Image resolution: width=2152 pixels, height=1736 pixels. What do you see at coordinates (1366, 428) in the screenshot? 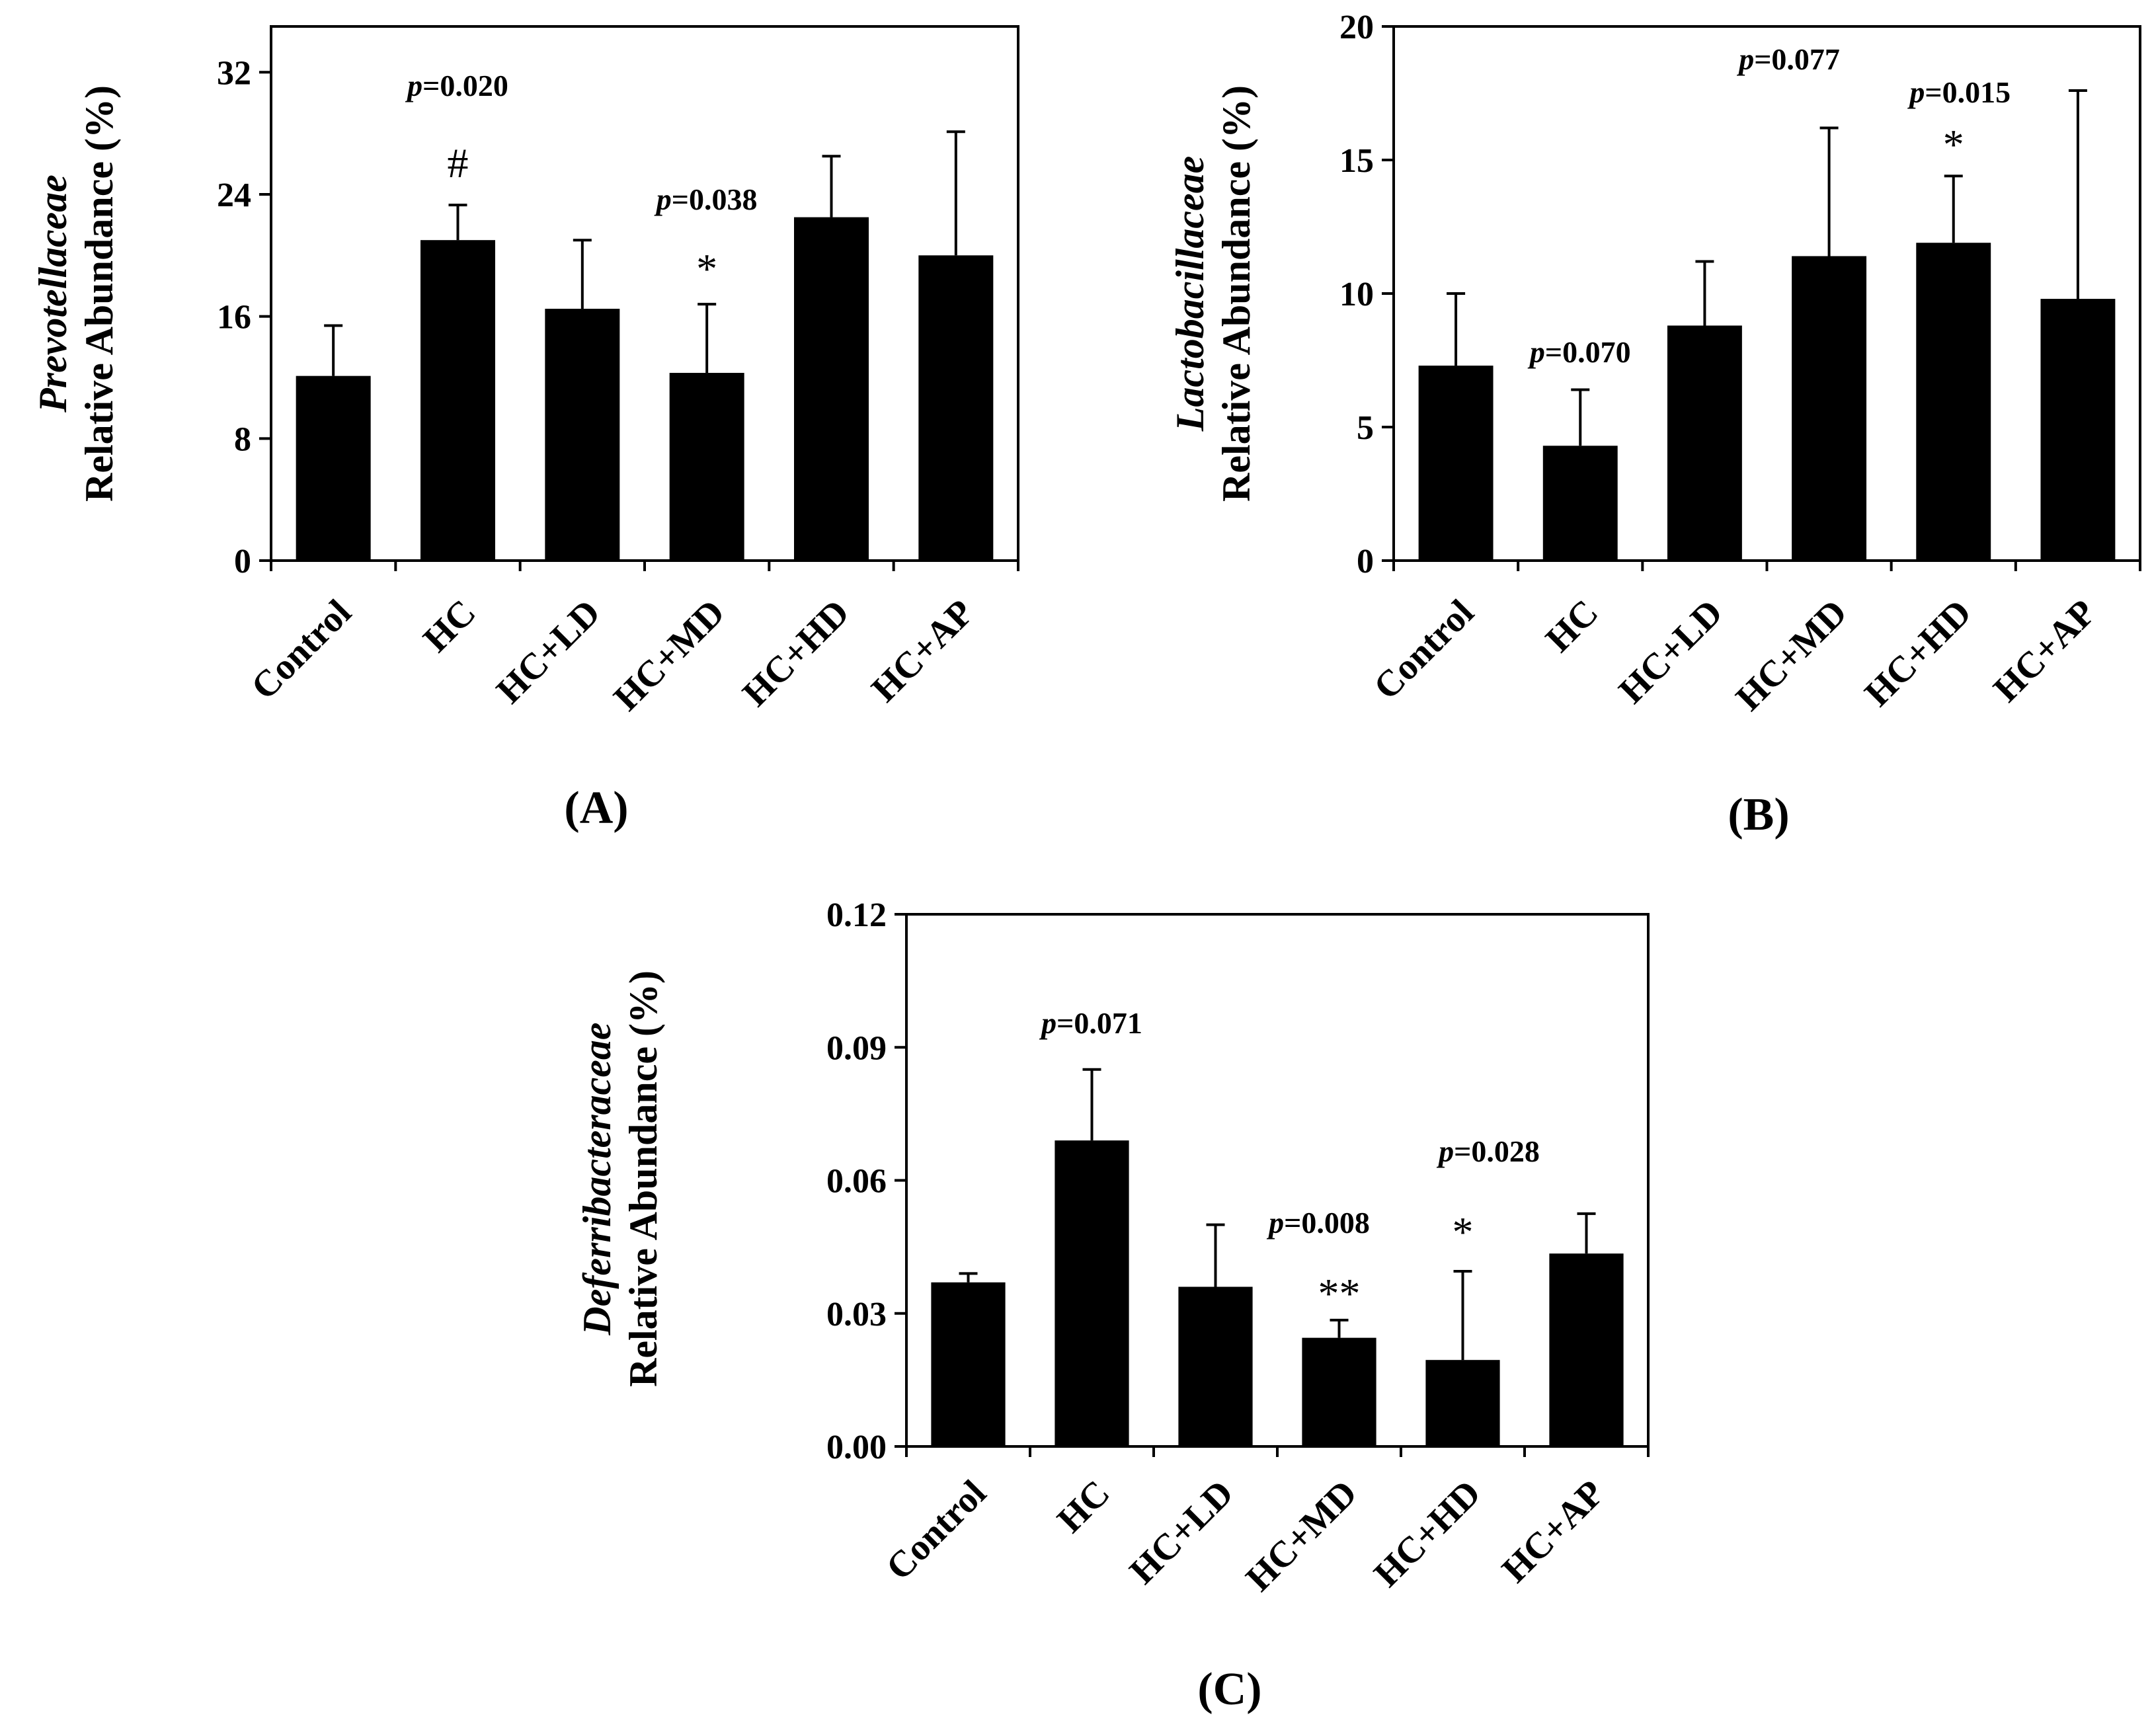
I see `y-tick-label: 5` at bounding box center [1366, 428].